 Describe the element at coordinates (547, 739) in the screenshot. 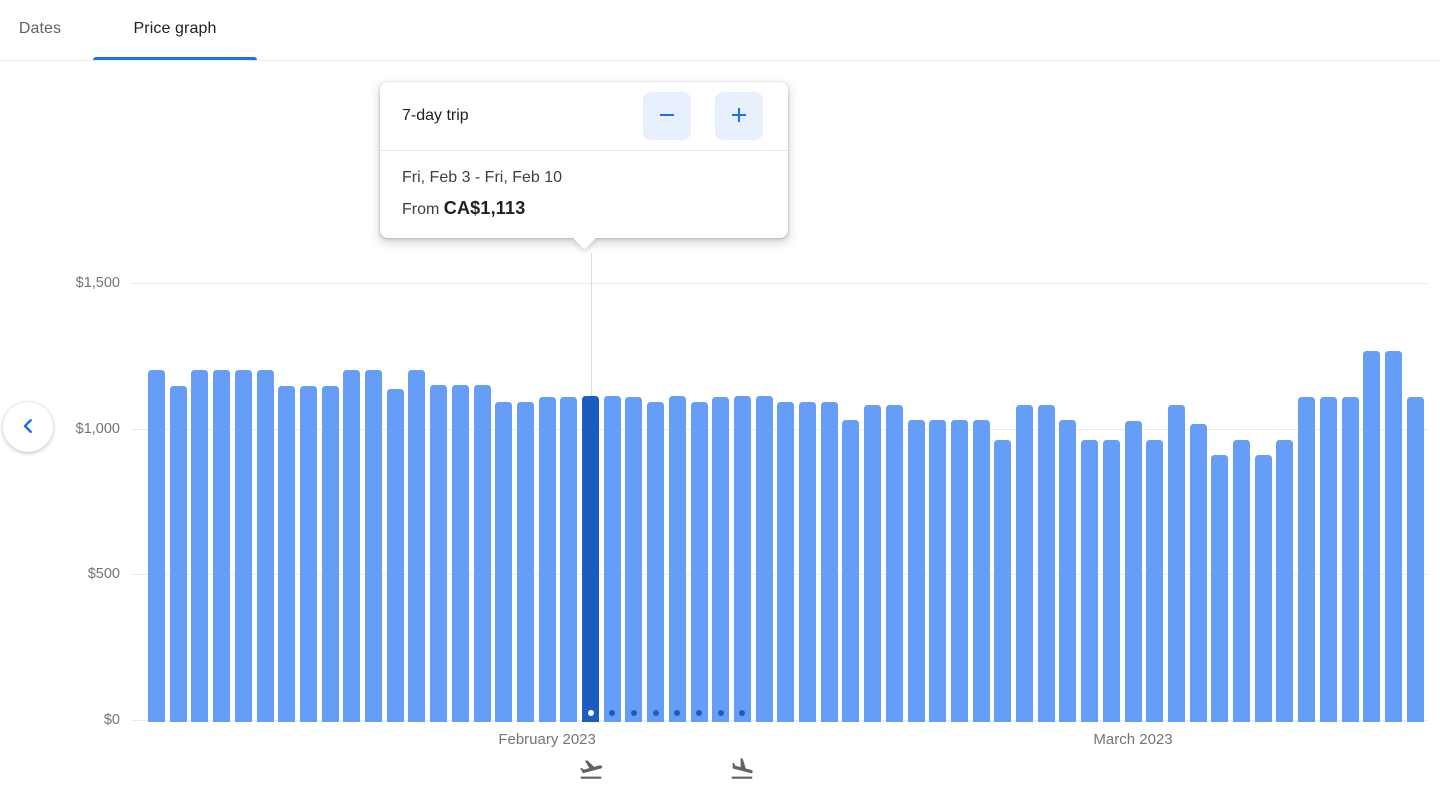

I see `month-label: February 2023` at that location.